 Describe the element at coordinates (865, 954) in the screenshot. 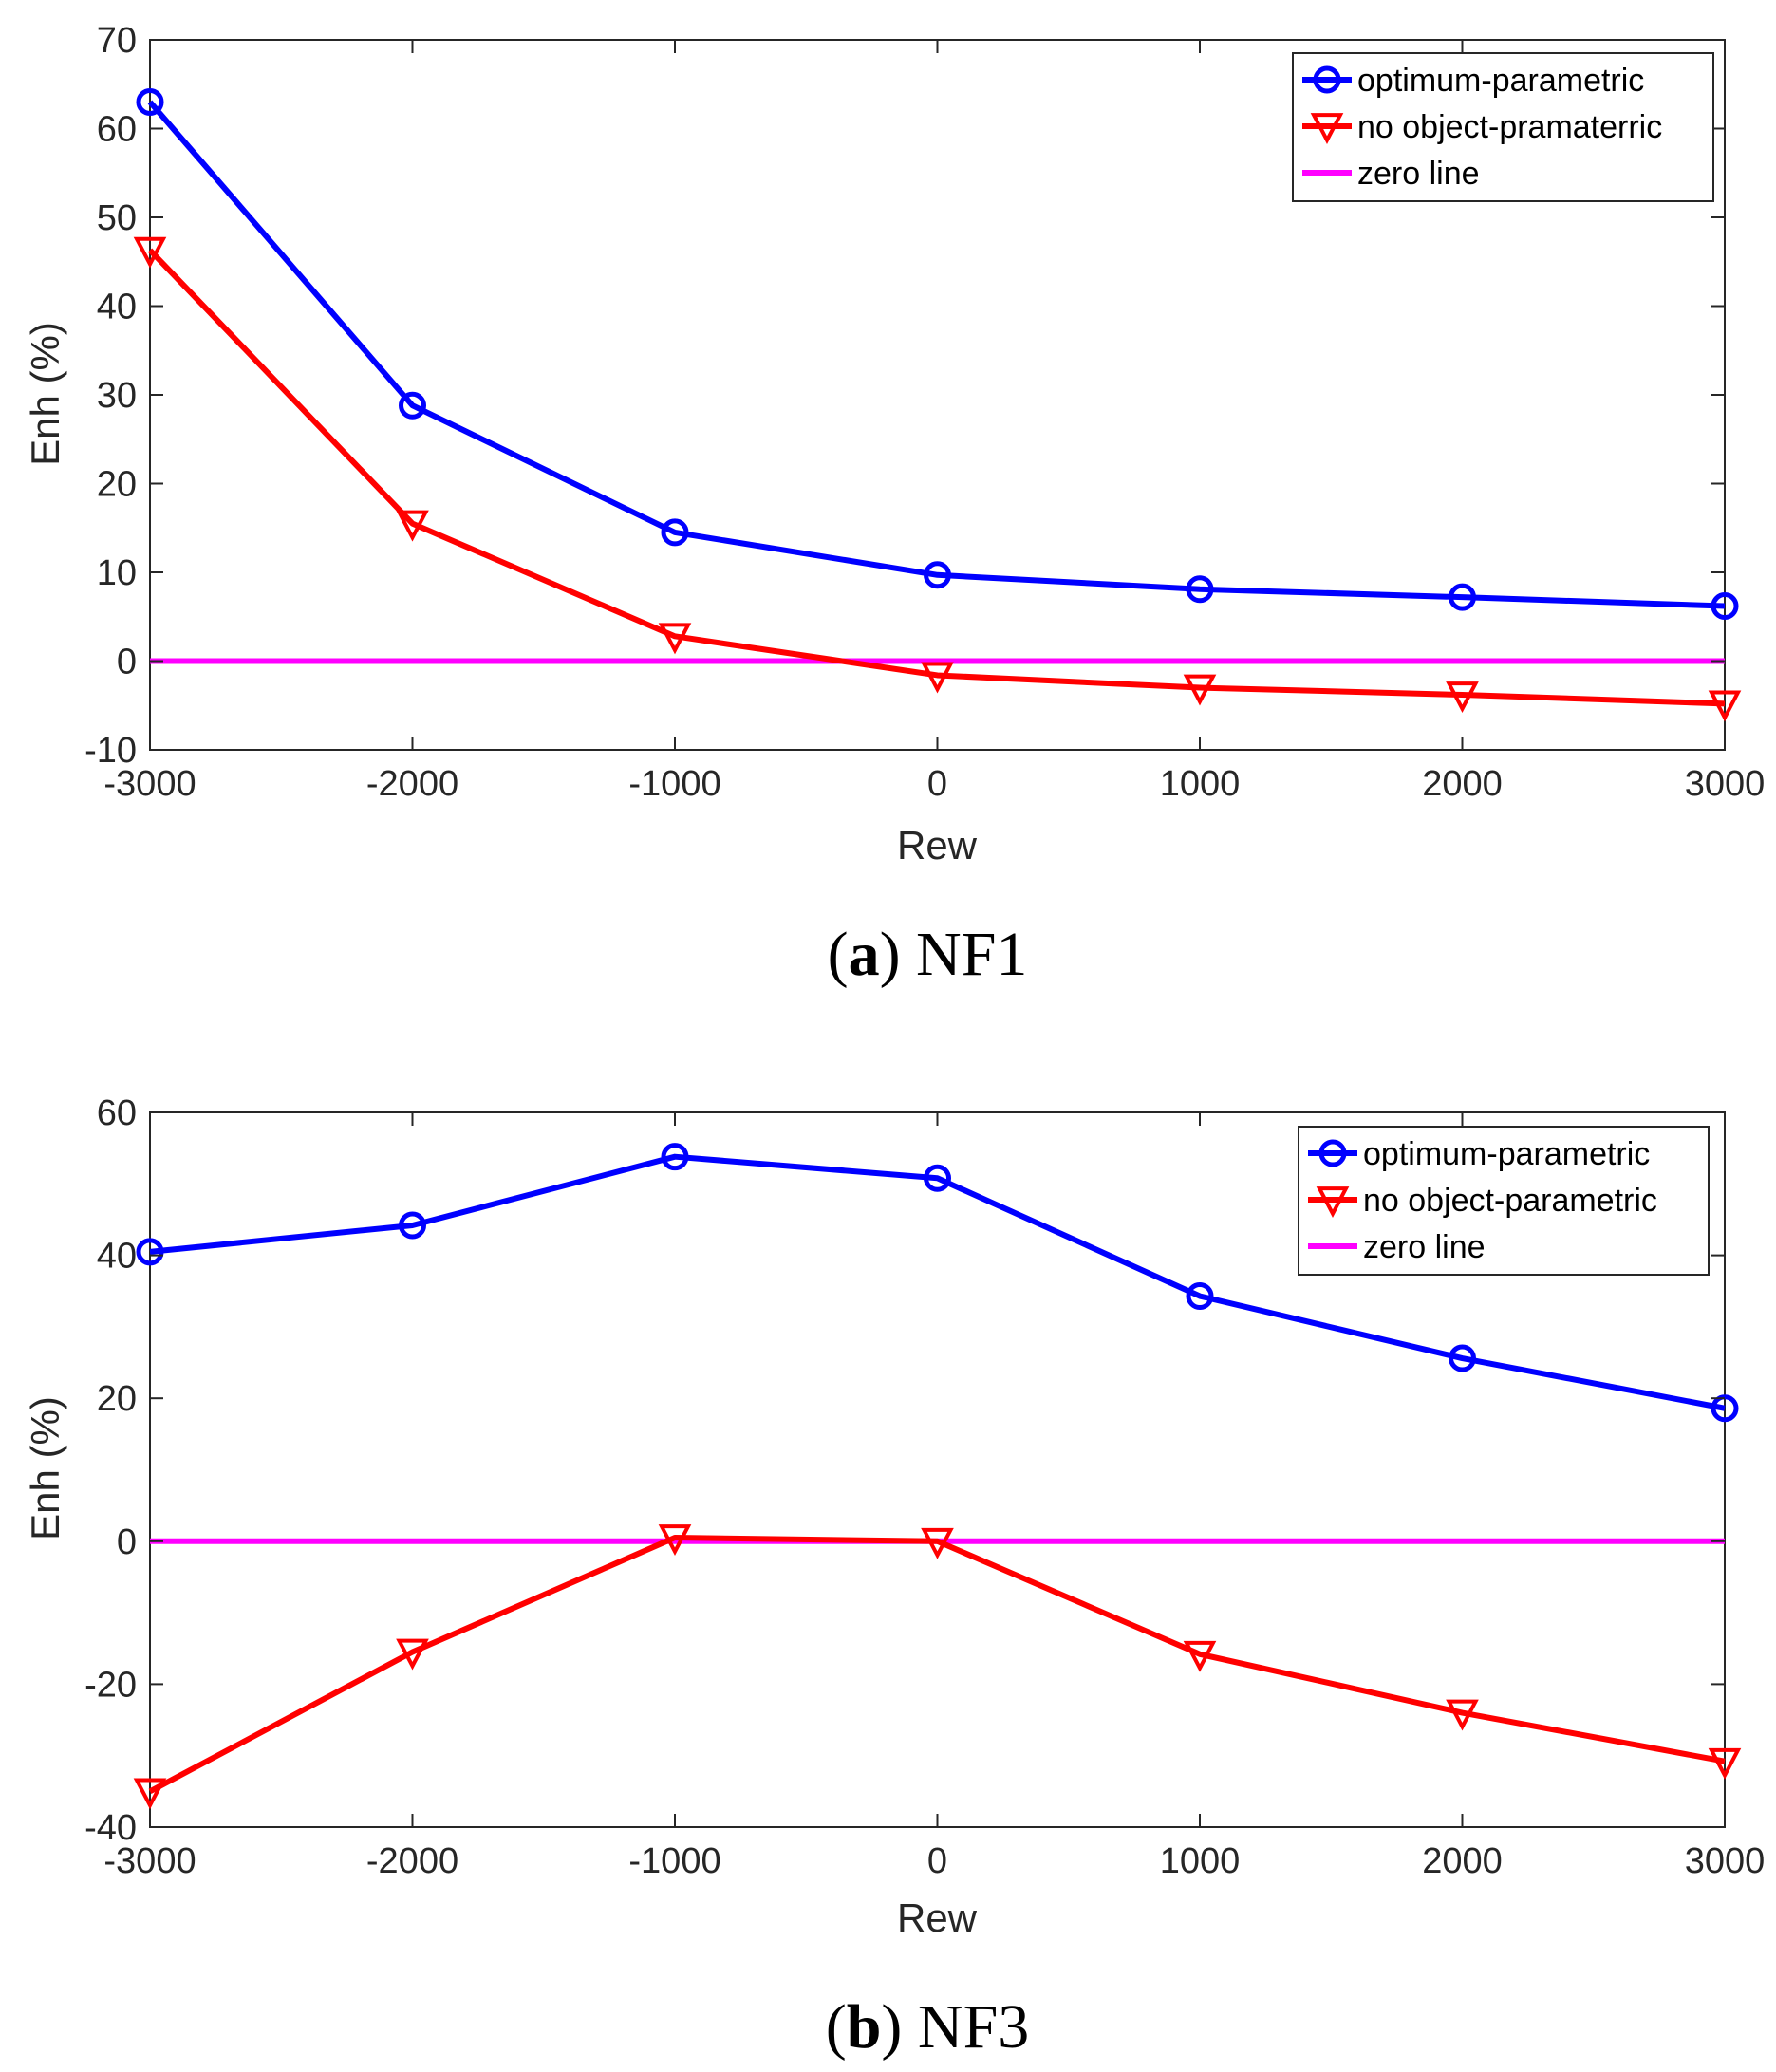

I see `caption-a-letter: a` at that location.